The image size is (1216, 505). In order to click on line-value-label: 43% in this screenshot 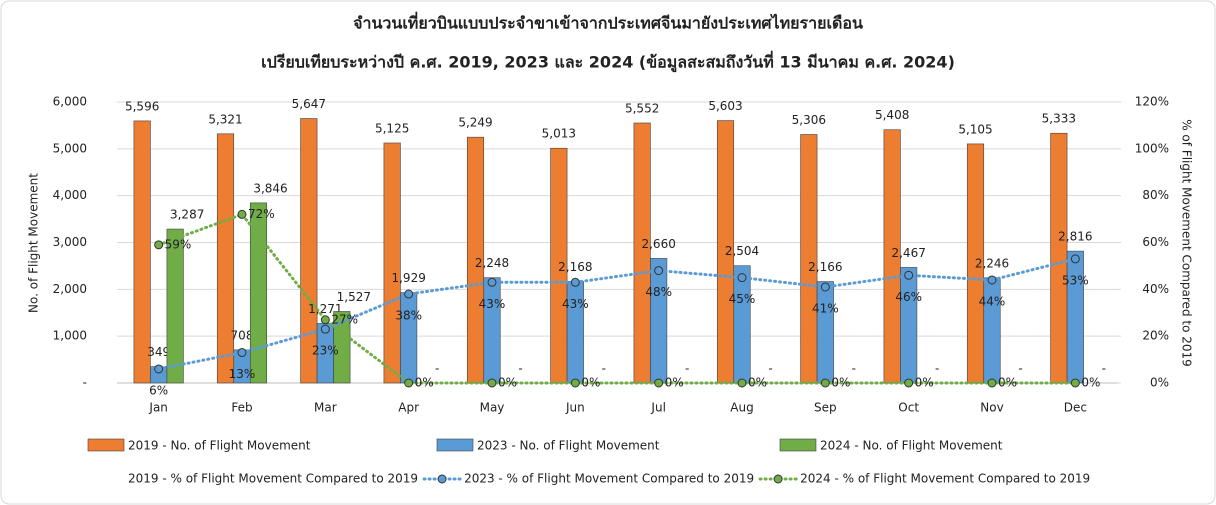, I will do `click(575, 304)`.